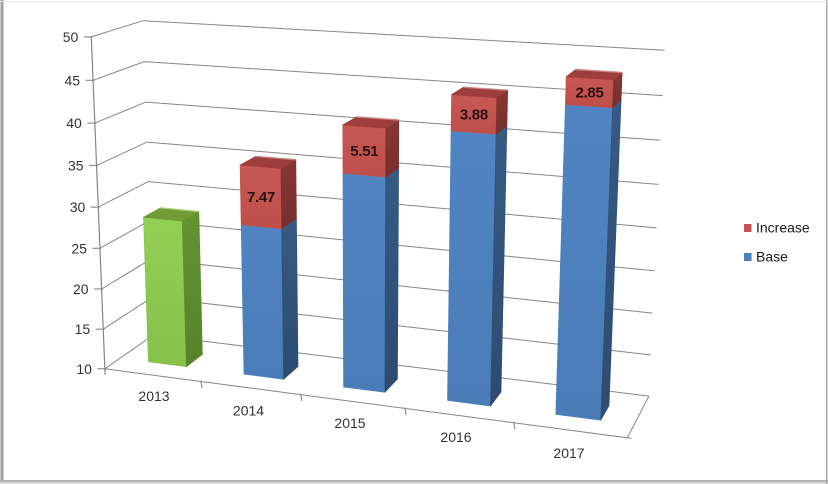  I want to click on svg-text: Base, so click(772, 257).